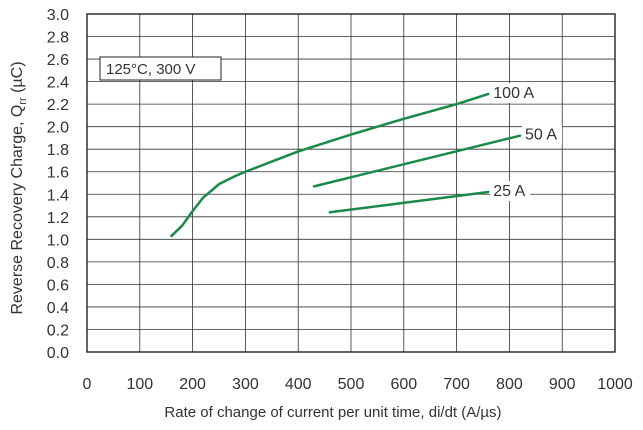 Image resolution: width=643 pixels, height=430 pixels. Describe the element at coordinates (58, 83) in the screenshot. I see `y-tick-label: 2.4` at that location.